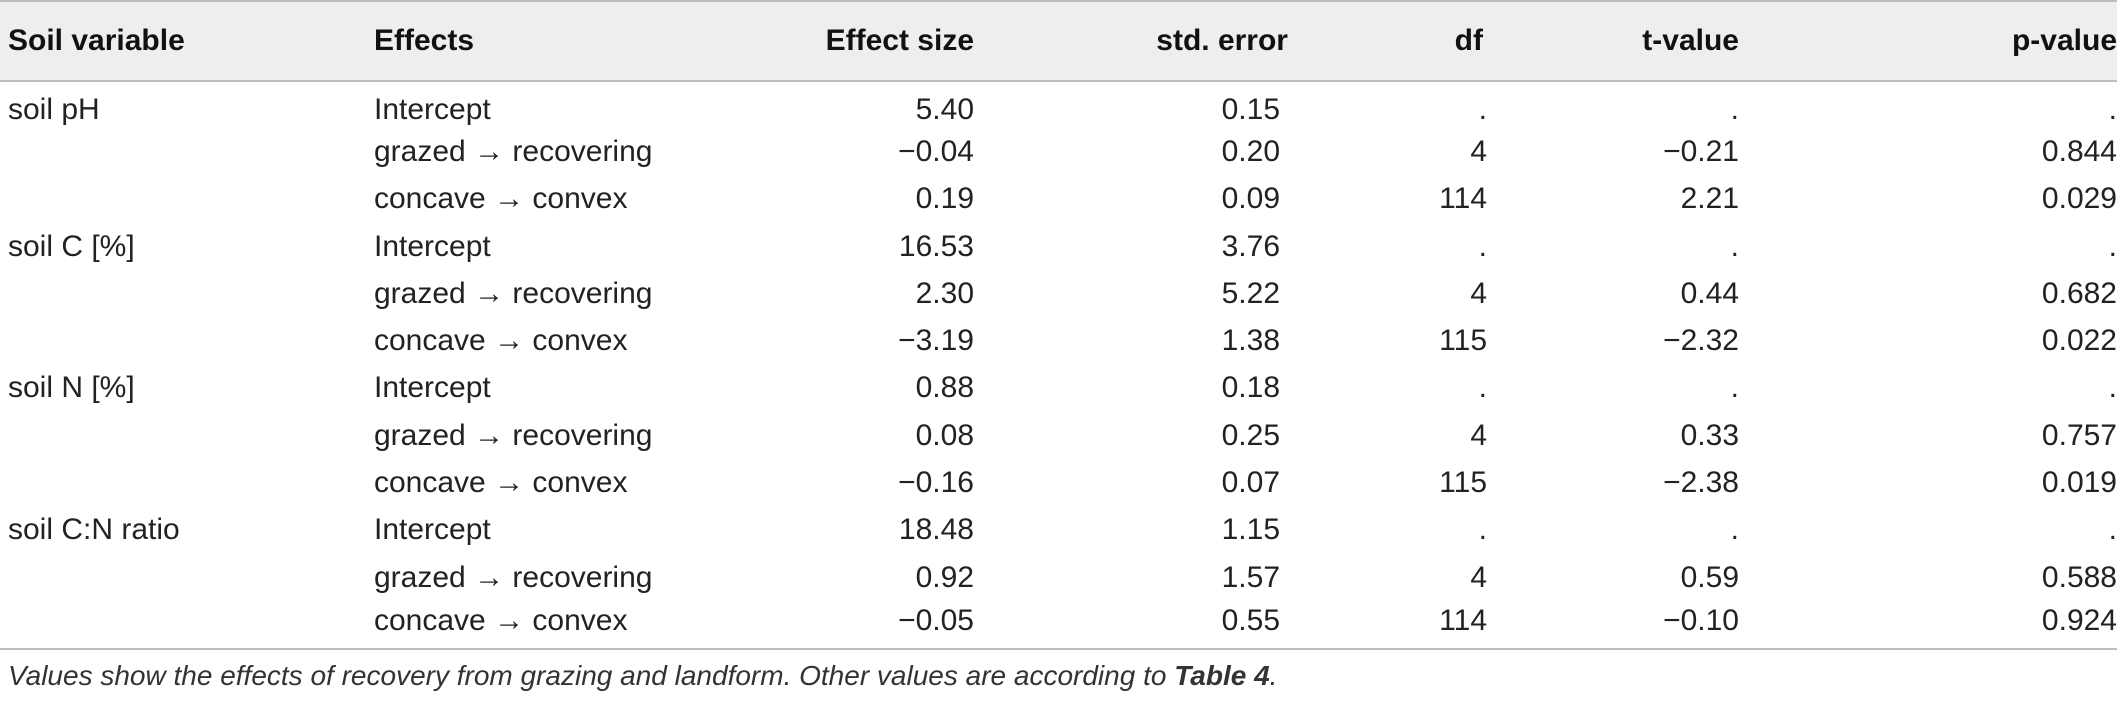  I want to click on cell-std-error: 0.55, so click(1131, 625).